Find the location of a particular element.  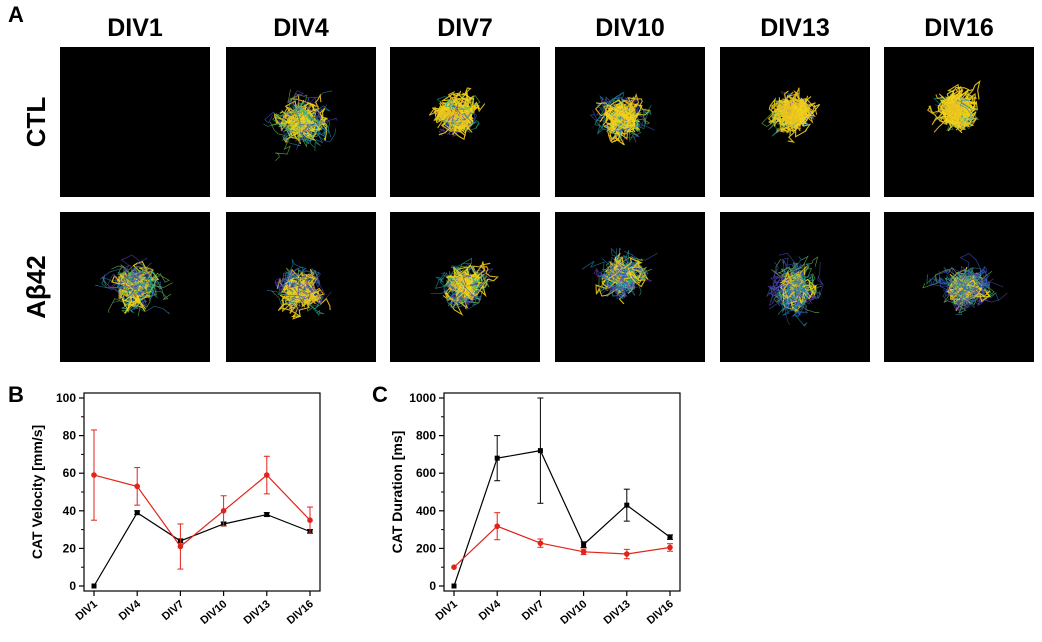

y-tick-label: 1000 is located at coordinates (422, 398).